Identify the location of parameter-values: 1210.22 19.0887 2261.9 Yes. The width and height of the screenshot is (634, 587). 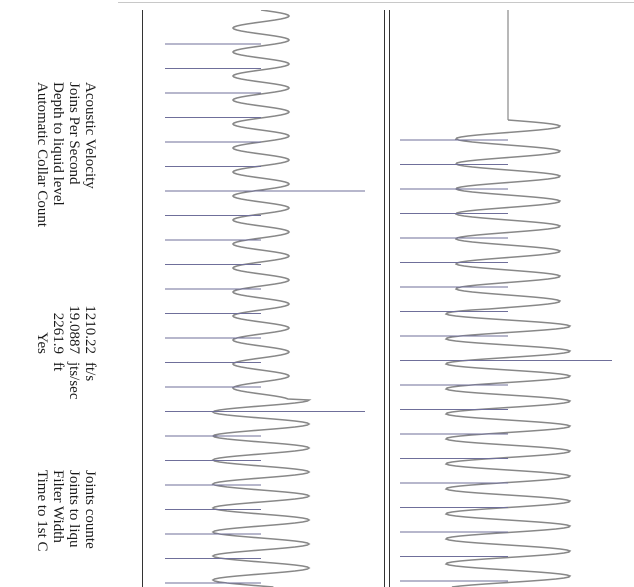
(66, 318).